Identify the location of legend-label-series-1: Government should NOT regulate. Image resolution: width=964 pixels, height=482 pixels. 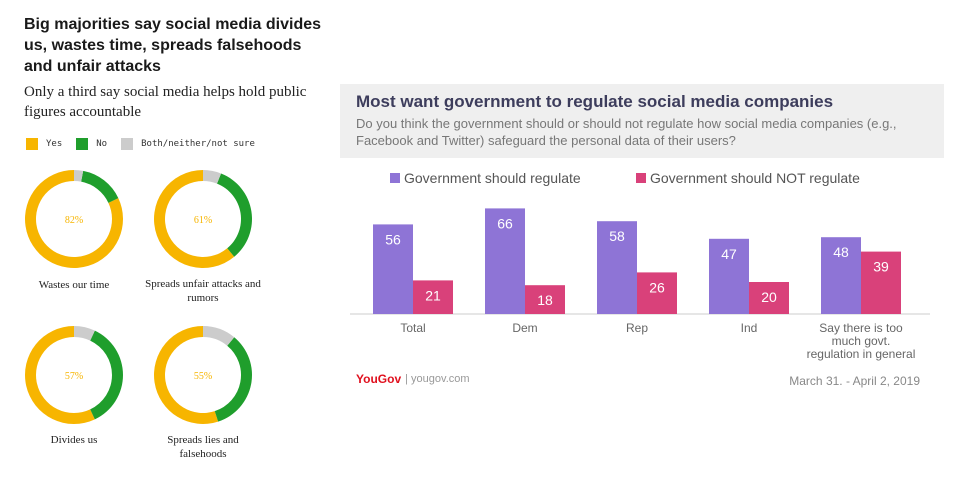
(755, 178).